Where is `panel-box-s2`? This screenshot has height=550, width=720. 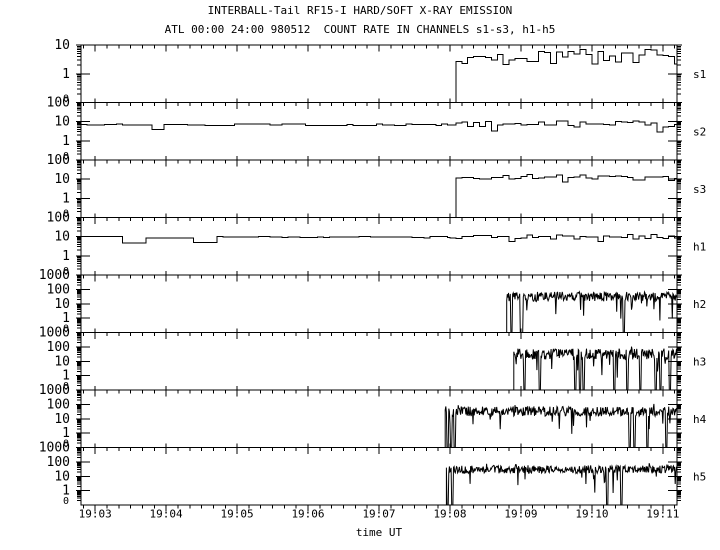 panel-box-s2 is located at coordinates (379, 131).